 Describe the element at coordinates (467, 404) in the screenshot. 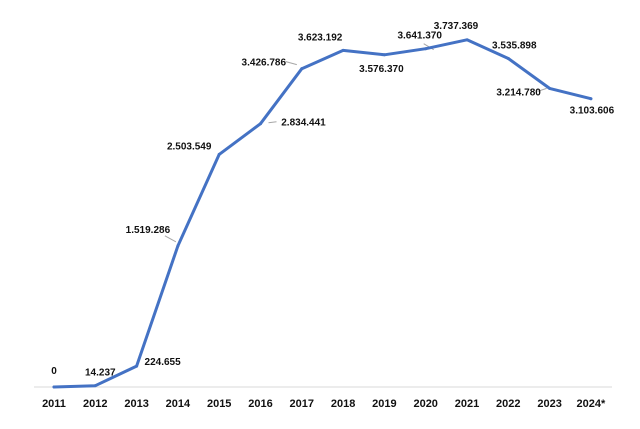

I see `x-tick-label: 2021` at that location.